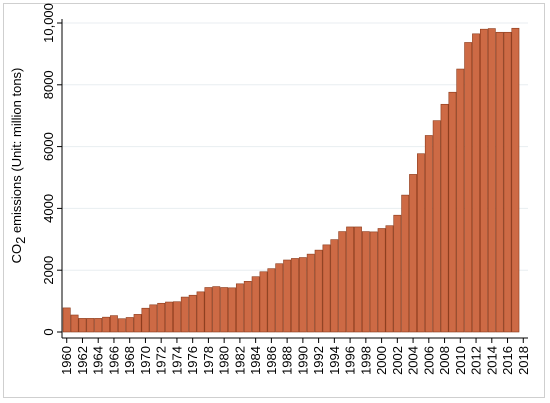 The width and height of the screenshot is (550, 403). What do you see at coordinates (82, 360) in the screenshot?
I see `x-tick-label: 1962` at bounding box center [82, 360].